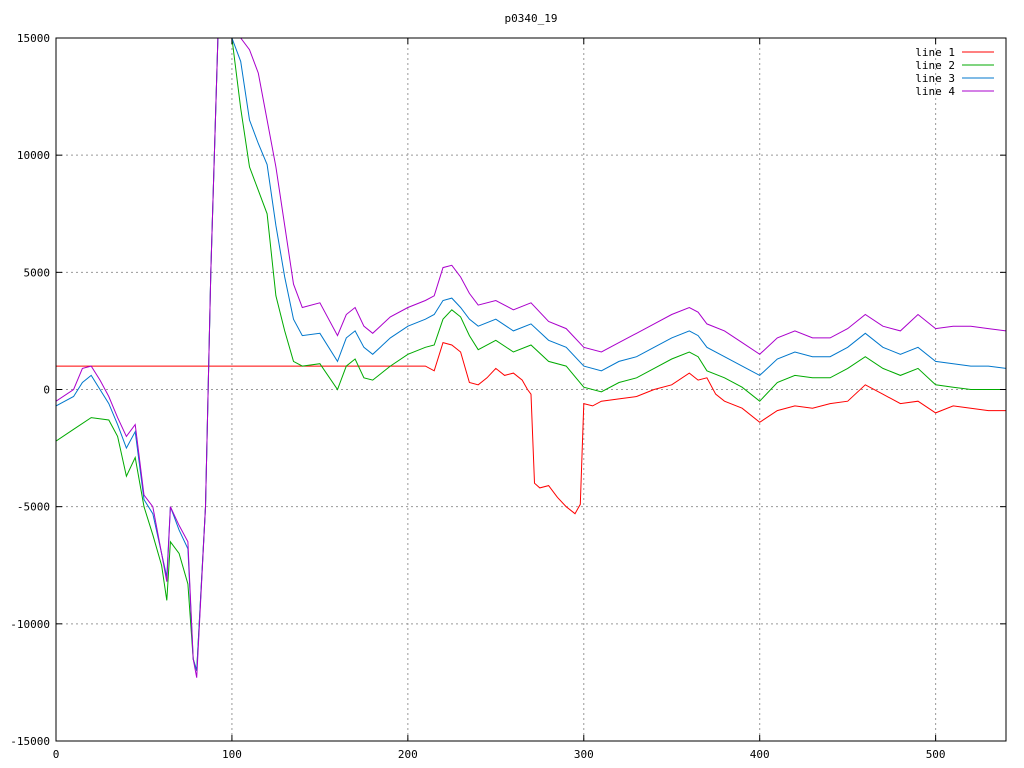 The width and height of the screenshot is (1024, 768). What do you see at coordinates (33, 155) in the screenshot?
I see `y-tick-label: 10000` at bounding box center [33, 155].